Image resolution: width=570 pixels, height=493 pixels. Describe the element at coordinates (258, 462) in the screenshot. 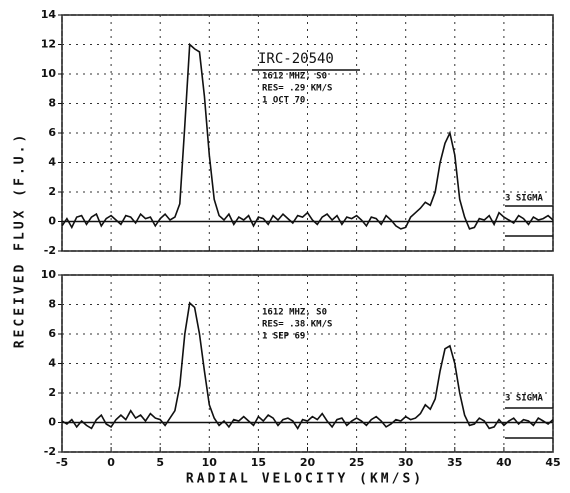

I see `x-tick-label: 15` at that location.